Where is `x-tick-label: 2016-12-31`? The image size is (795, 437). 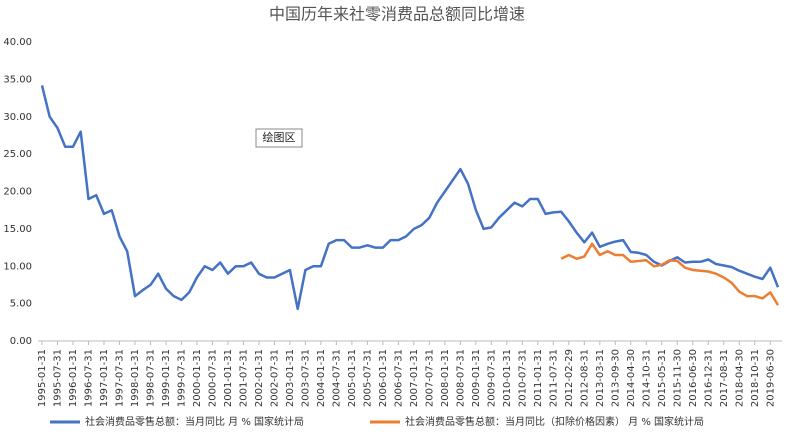
x-tick-label: 2016-12-31 is located at coordinates (708, 378).